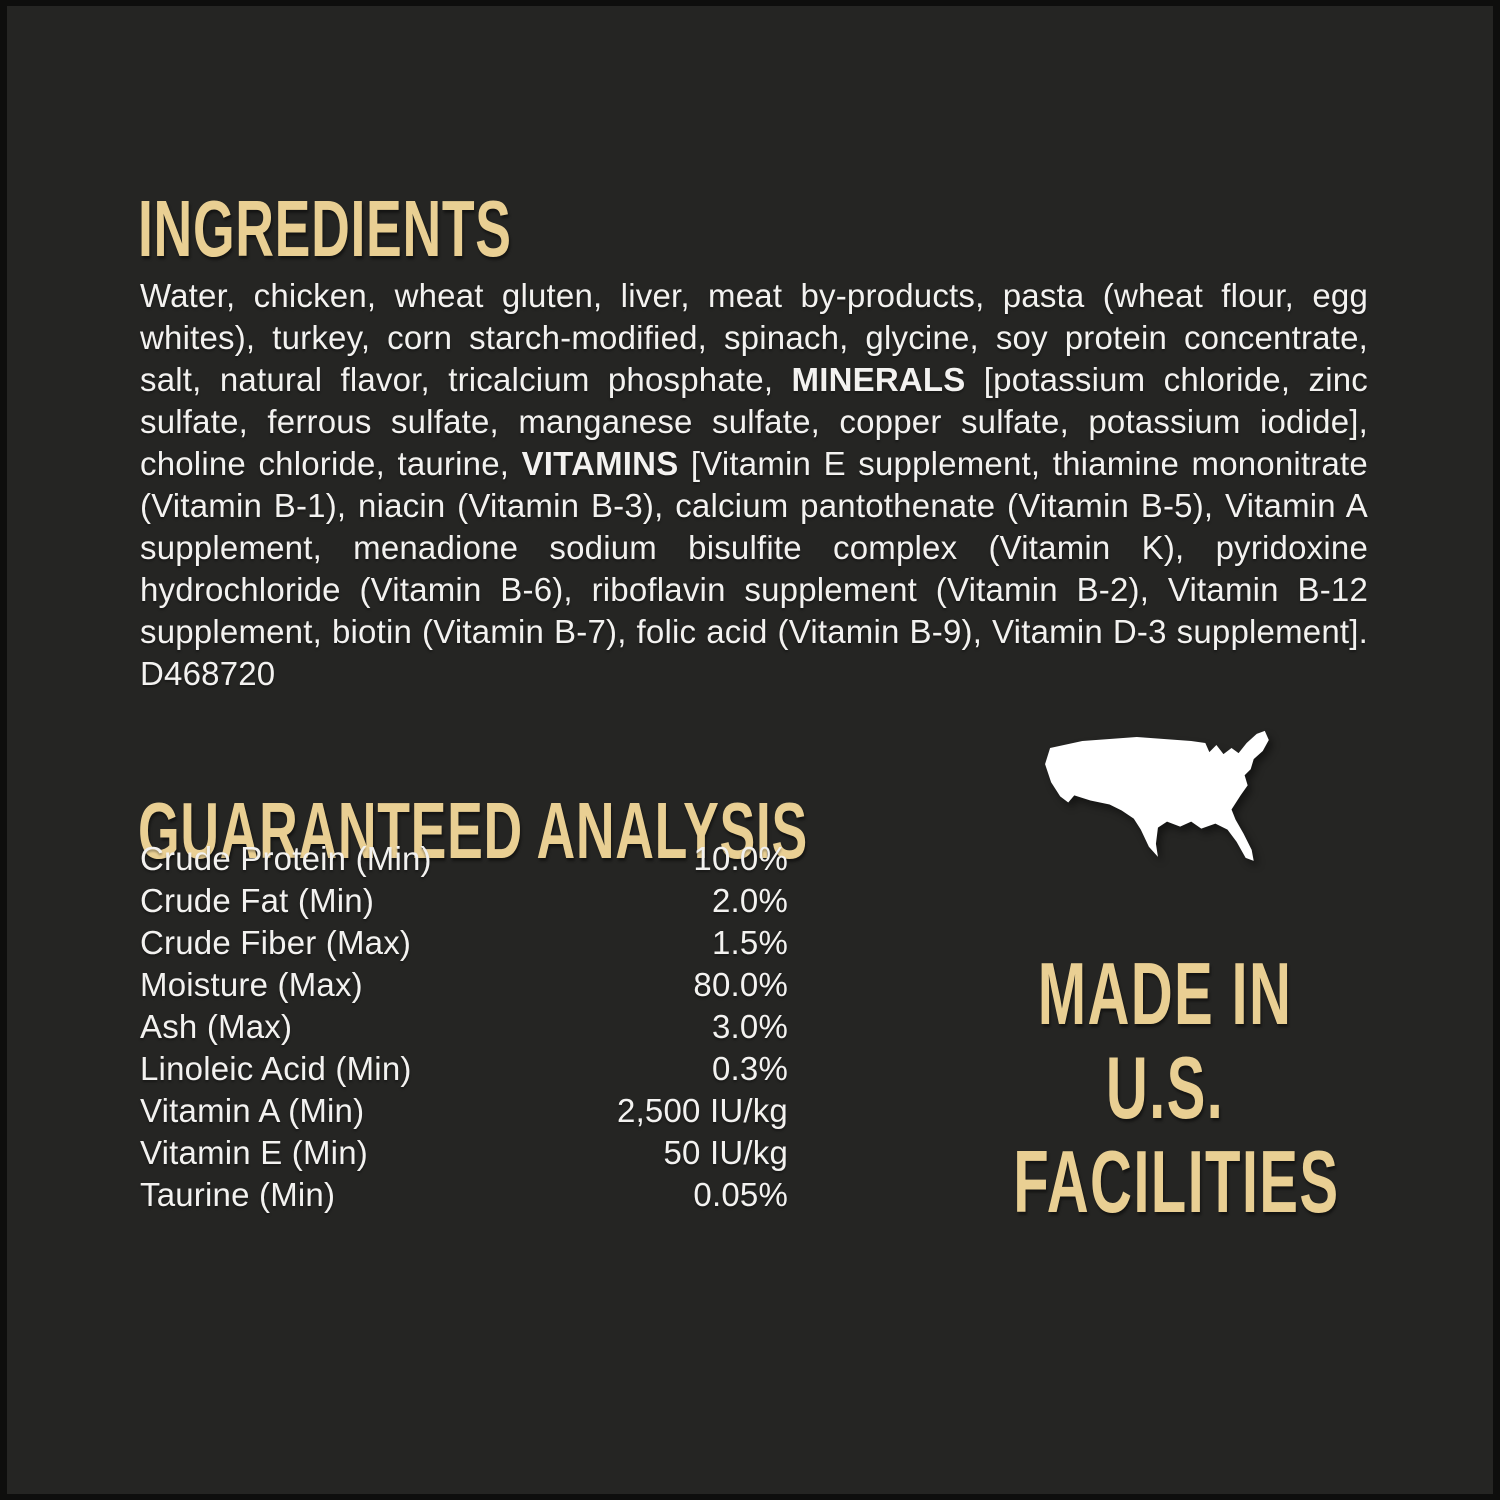 The height and width of the screenshot is (1500, 1500). What do you see at coordinates (749, 1026) in the screenshot?
I see `analysis-row-value: 3.0%` at bounding box center [749, 1026].